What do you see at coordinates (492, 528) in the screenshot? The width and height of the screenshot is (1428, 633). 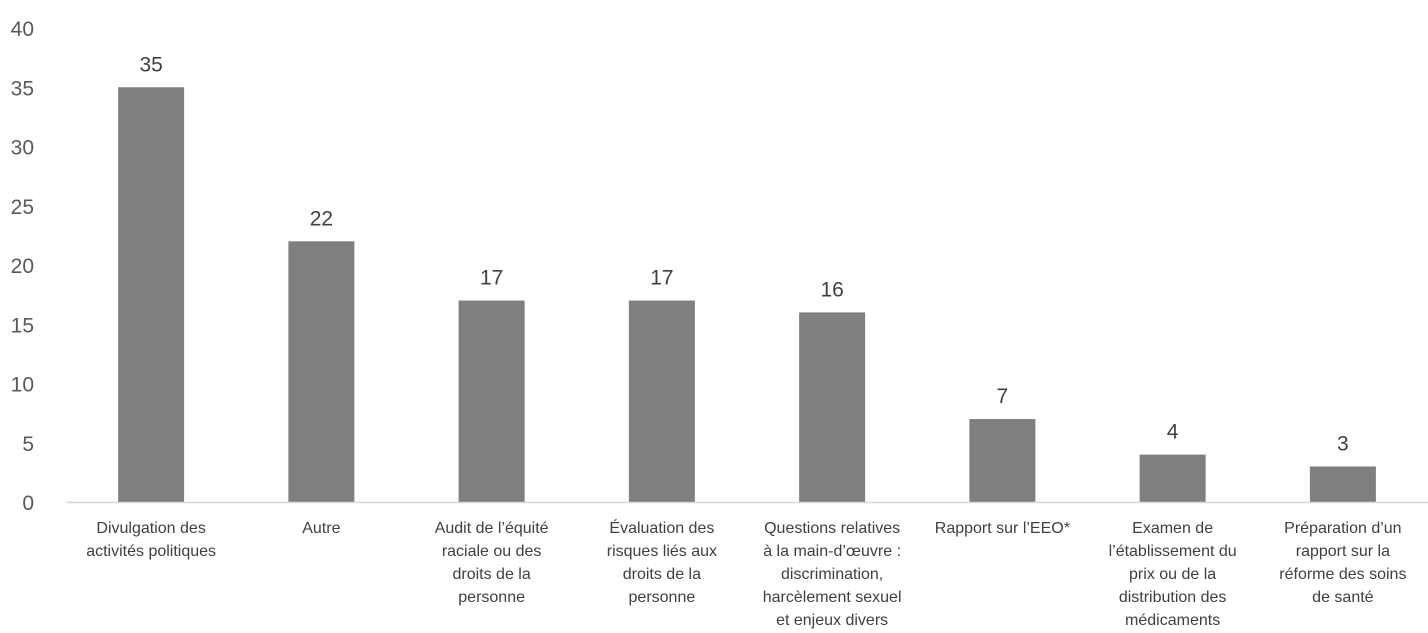 I see `category-label-line: Audit de l’équité` at bounding box center [492, 528].